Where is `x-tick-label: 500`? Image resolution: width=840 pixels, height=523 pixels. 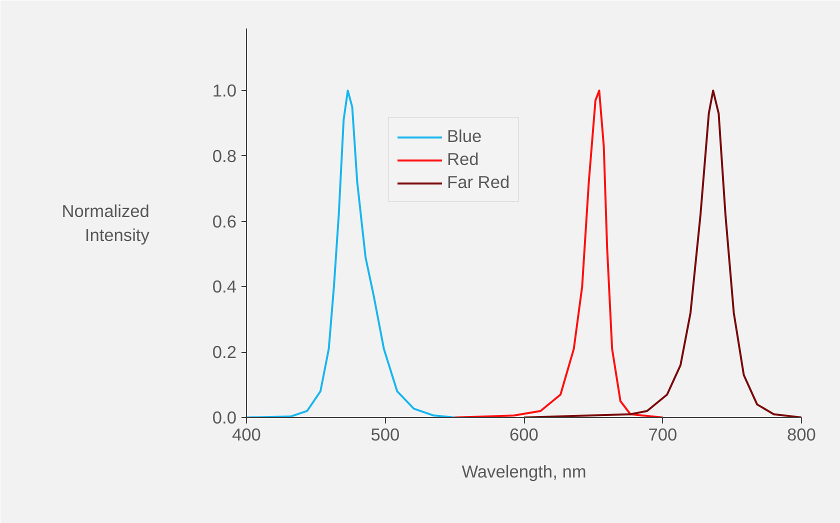
x-tick-label: 500 is located at coordinates (385, 434).